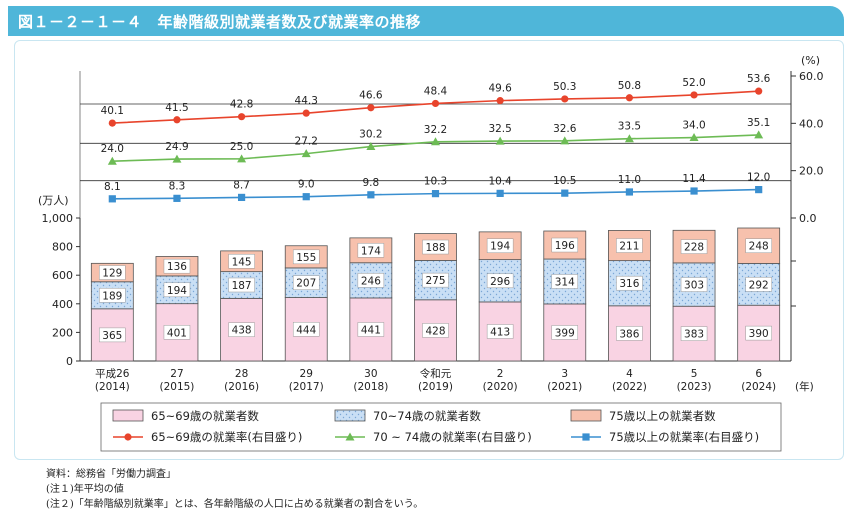 The width and height of the screenshot is (852, 521). I want to click on note-source: 資料：総務省「労働力調査」, so click(111, 474).